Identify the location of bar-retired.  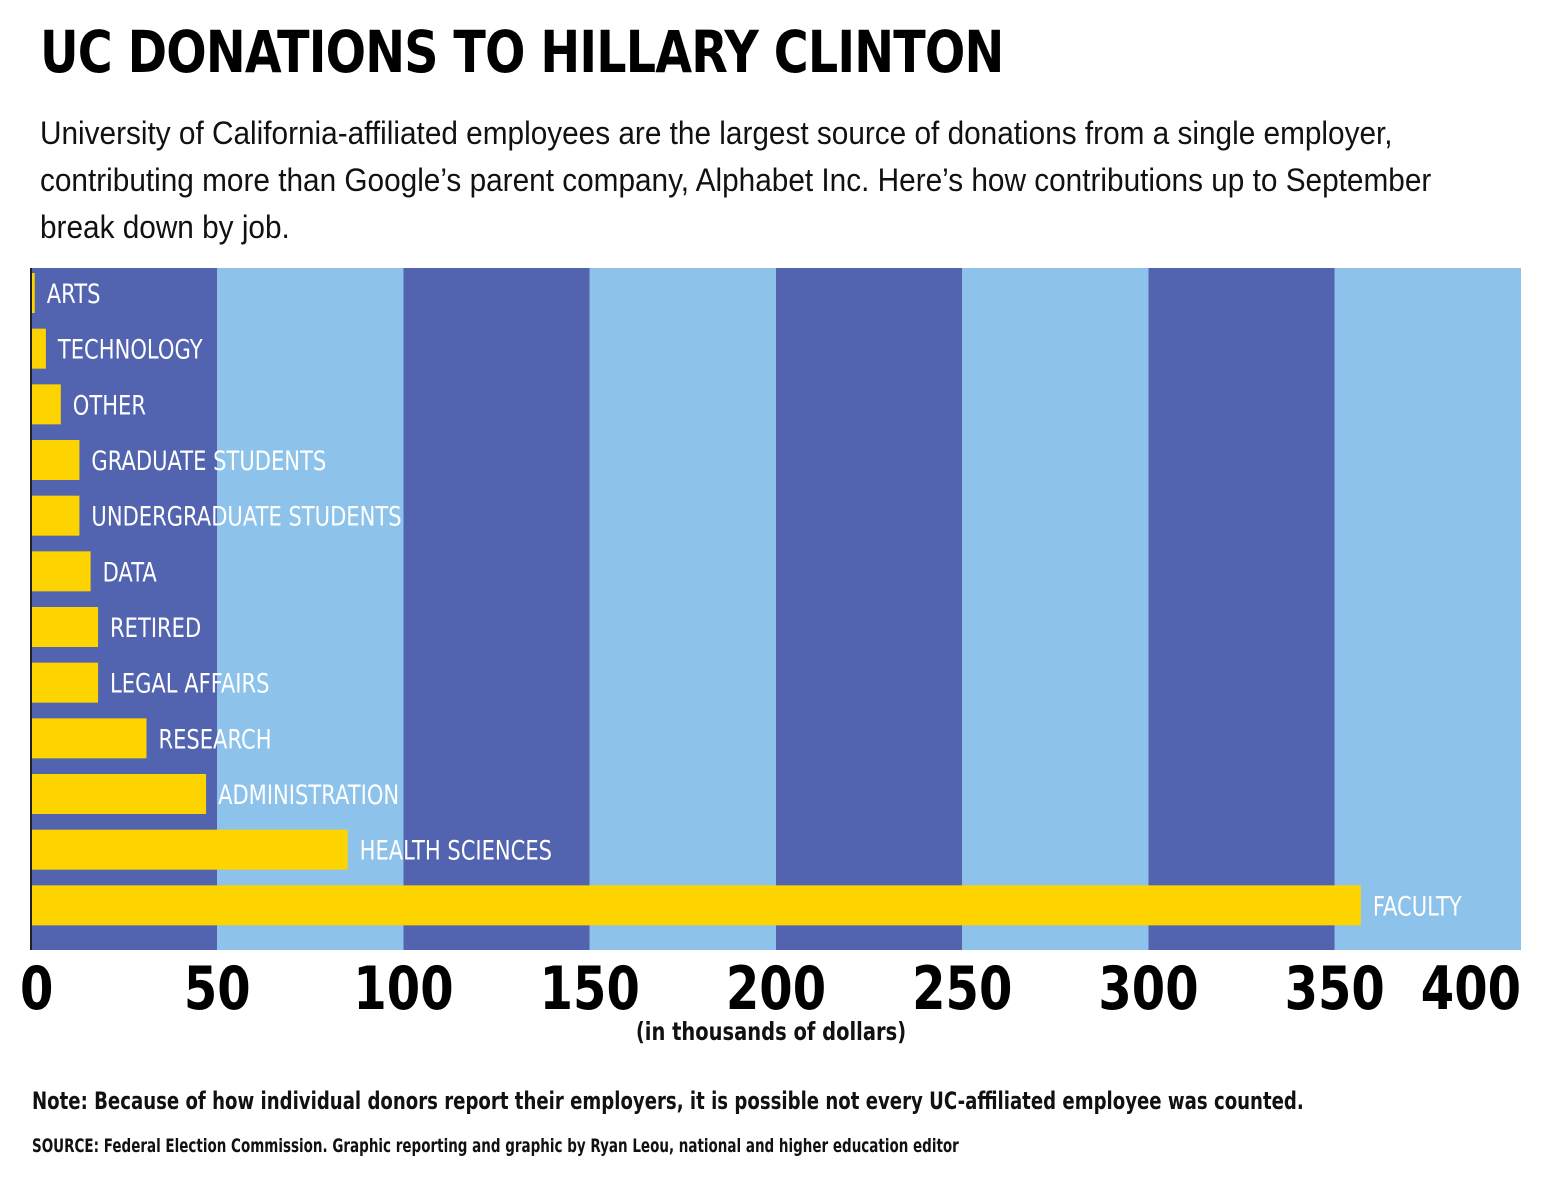
(65, 627).